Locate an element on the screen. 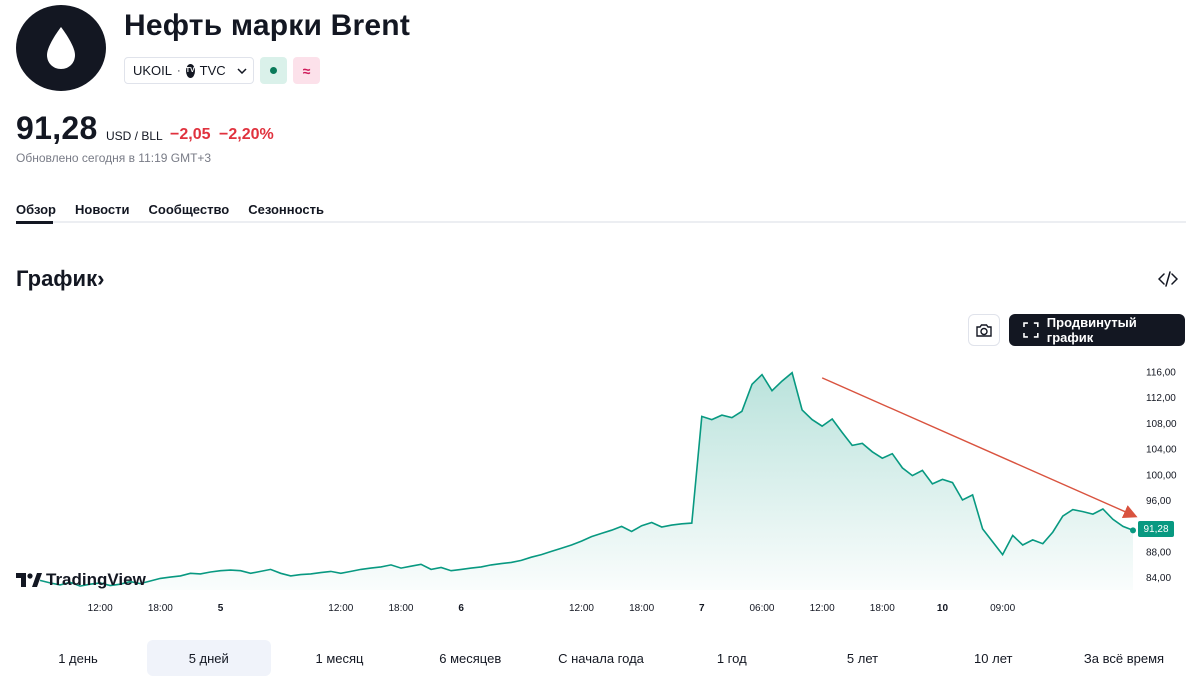 This screenshot has width=1200, height=700. range-5y: 5 лет is located at coordinates (862, 658).